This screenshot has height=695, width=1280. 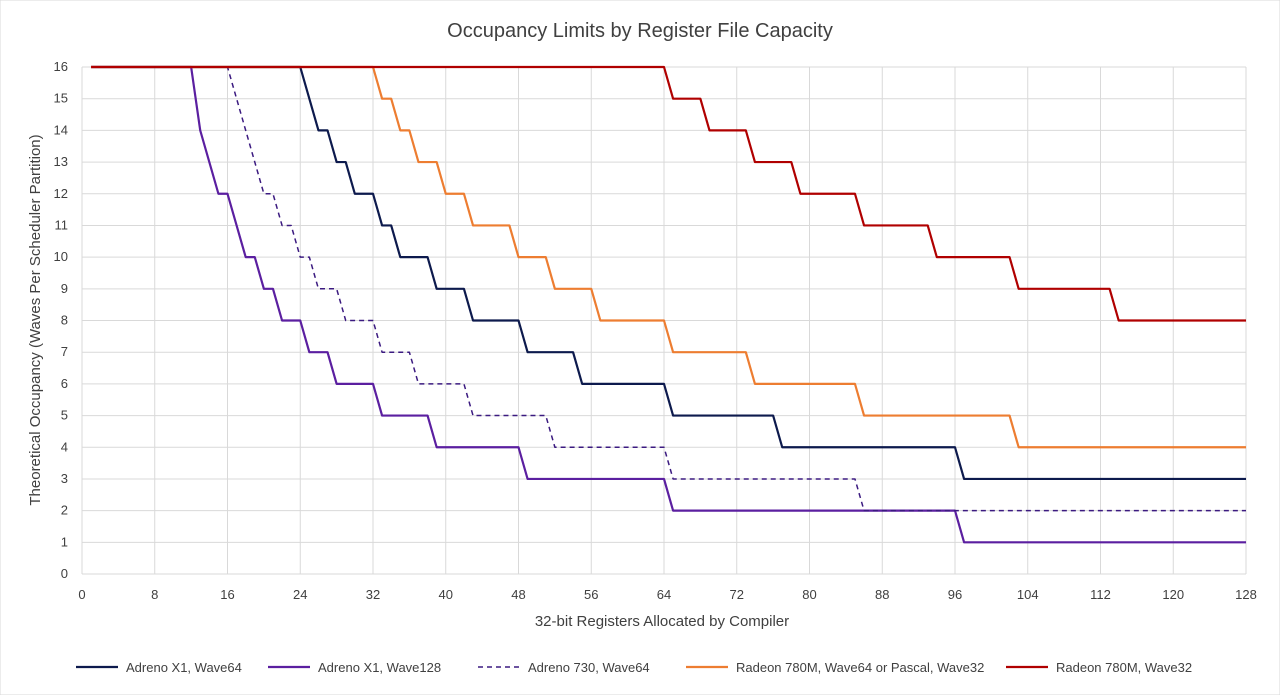 I want to click on x-tick-label: 56, so click(x=591, y=594).